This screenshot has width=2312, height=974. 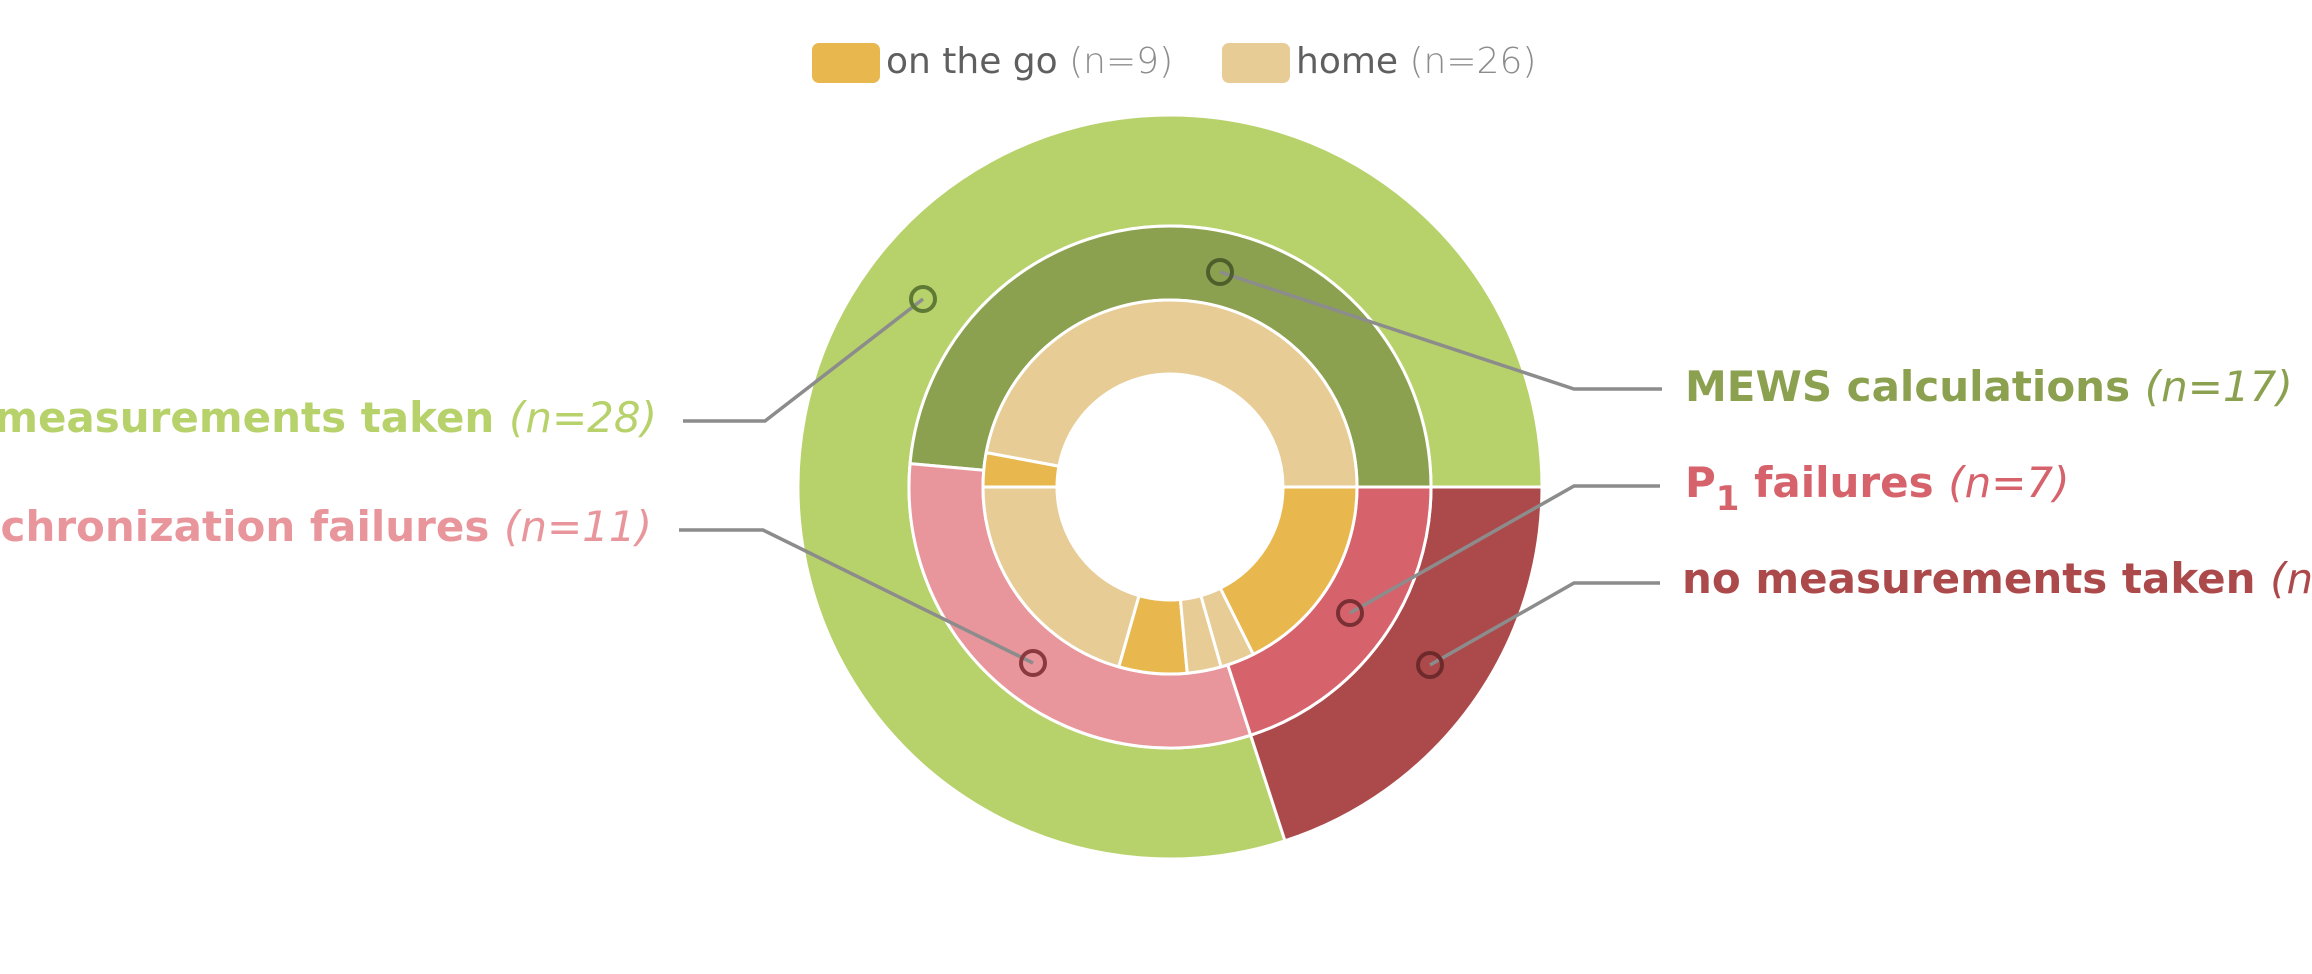 I want to click on label-mews-calculations: MEWS calculations (n=17), so click(x=1989, y=386).